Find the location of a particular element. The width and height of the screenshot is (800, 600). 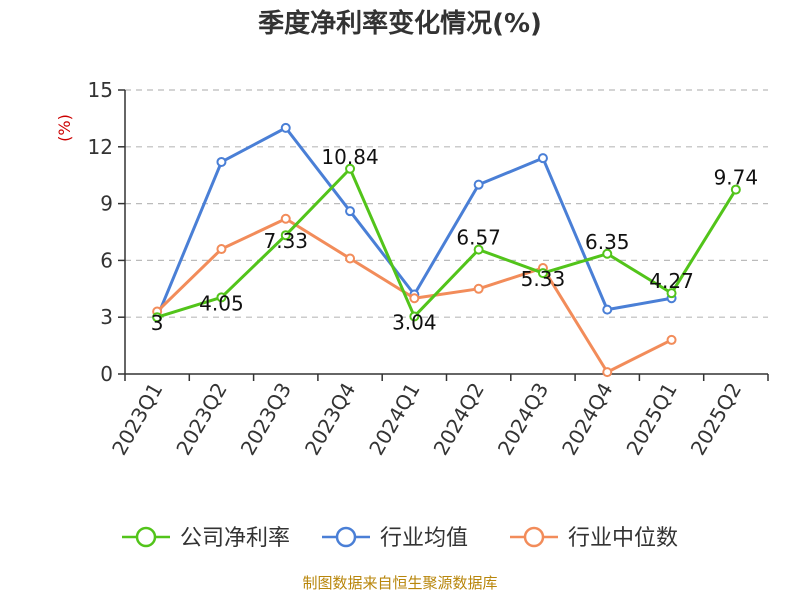

legend-item: 行业均值 is located at coordinates (395, 538).